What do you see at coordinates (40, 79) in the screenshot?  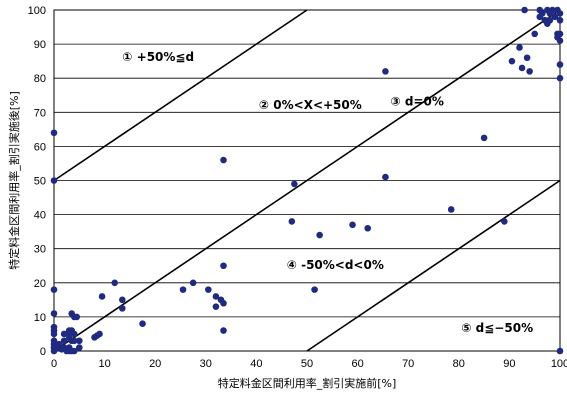 I see `y-tick-label: 80` at bounding box center [40, 79].